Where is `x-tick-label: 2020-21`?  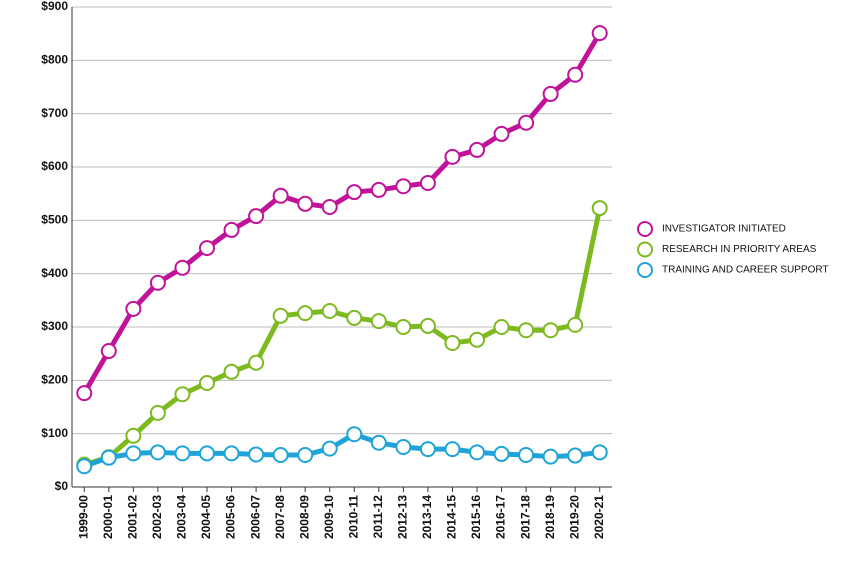
x-tick-label: 2020-21 is located at coordinates (599, 517).